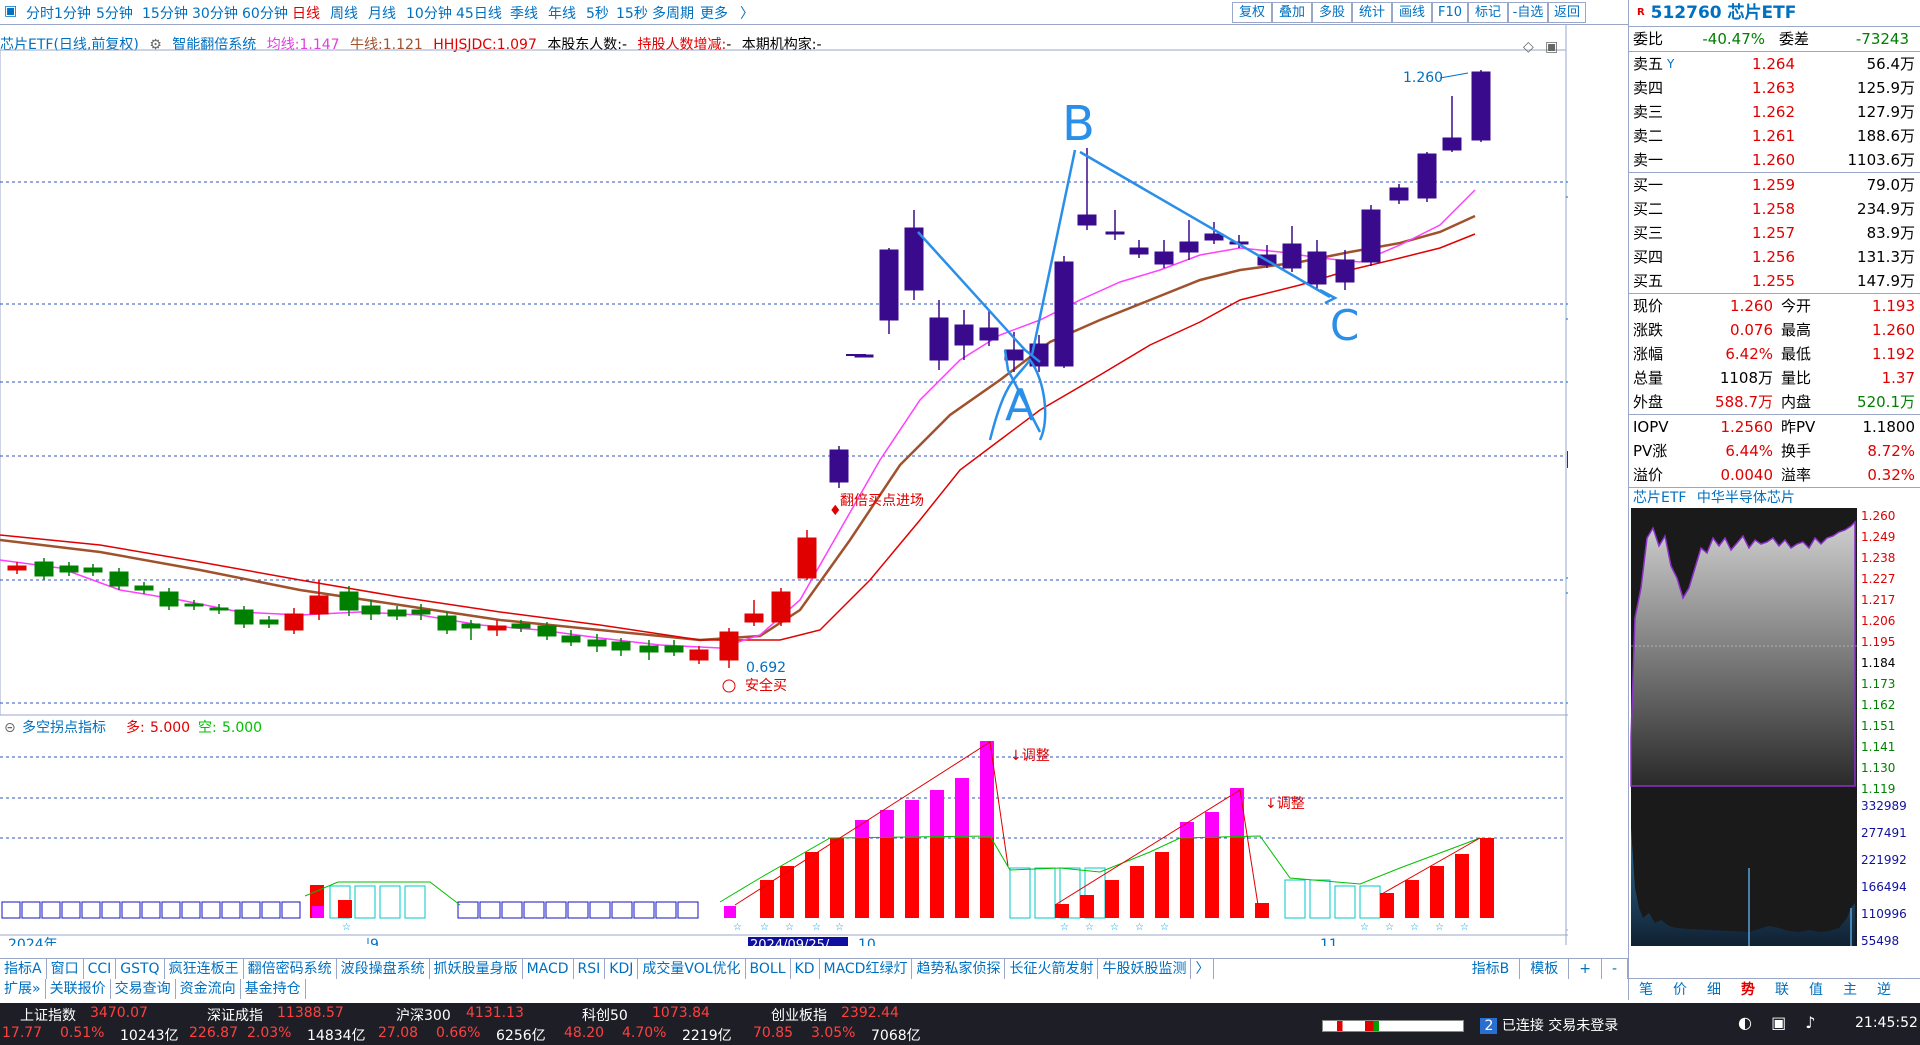 This screenshot has width=1920, height=1045. I want to click on window-icon: ▣, so click(11, 11).